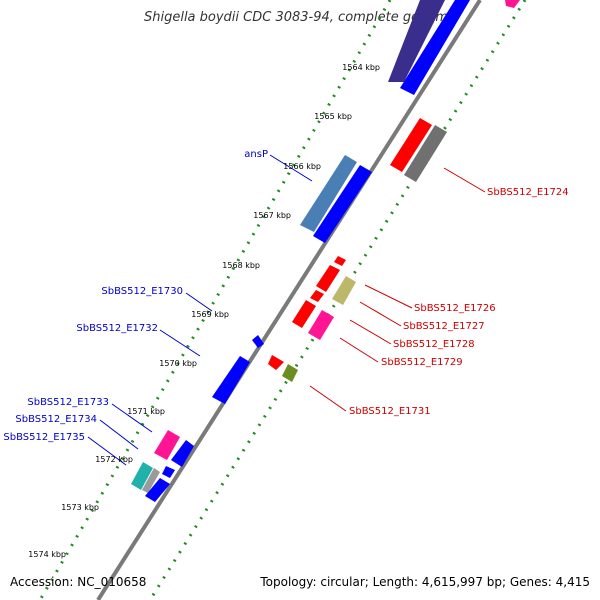 The image size is (600, 600). Describe the element at coordinates (182, 453) in the screenshot. I see `gene-E1733-b` at that location.